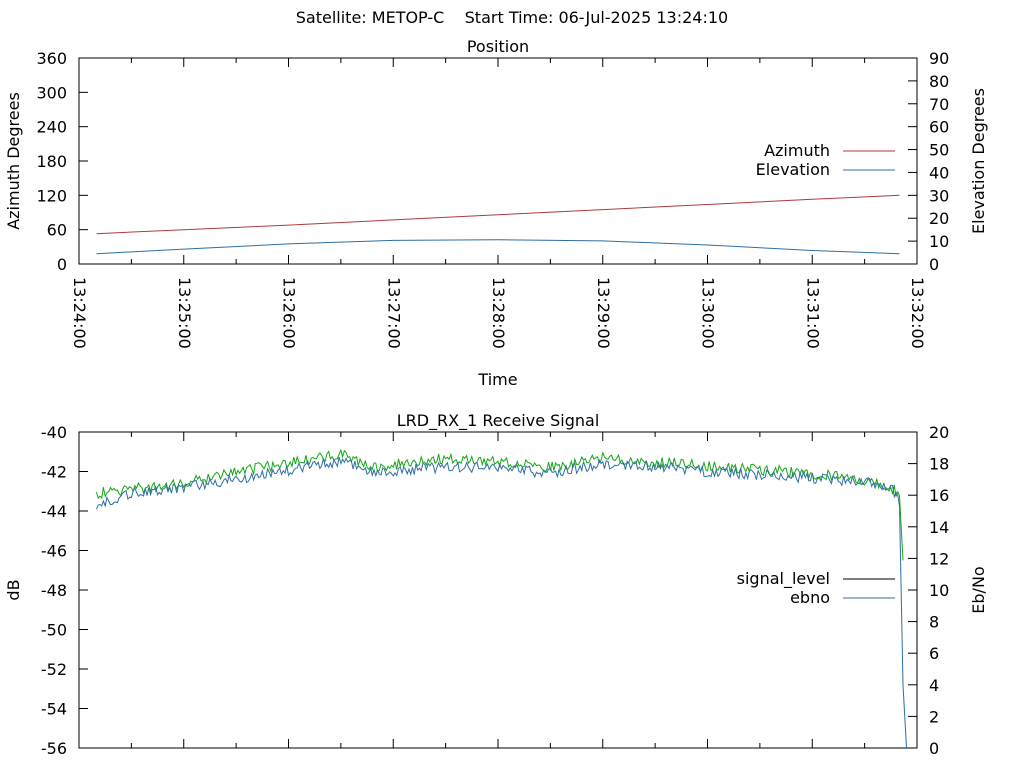 The image size is (1024, 768). What do you see at coordinates (810, 597) in the screenshot?
I see `legend-label-ebno: ebno` at bounding box center [810, 597].